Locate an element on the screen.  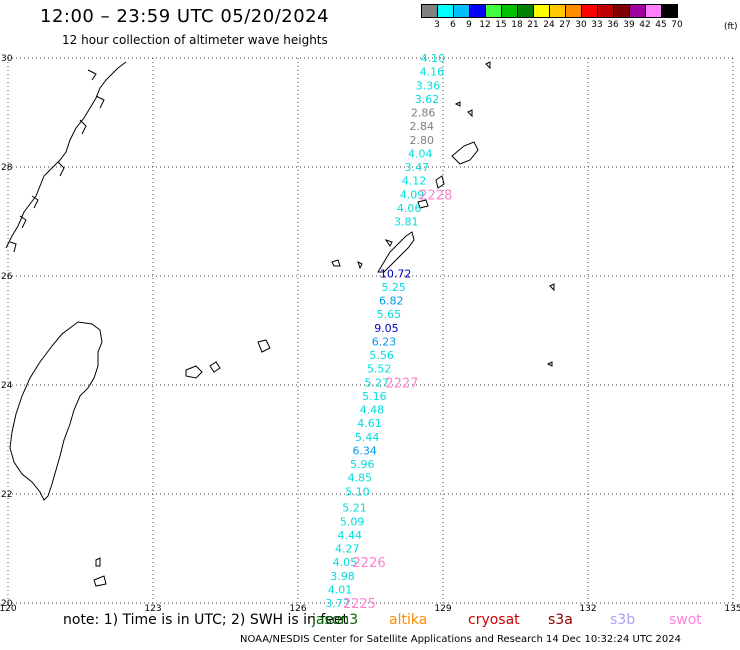
satellite-name: s3a is located at coordinates (560, 620).